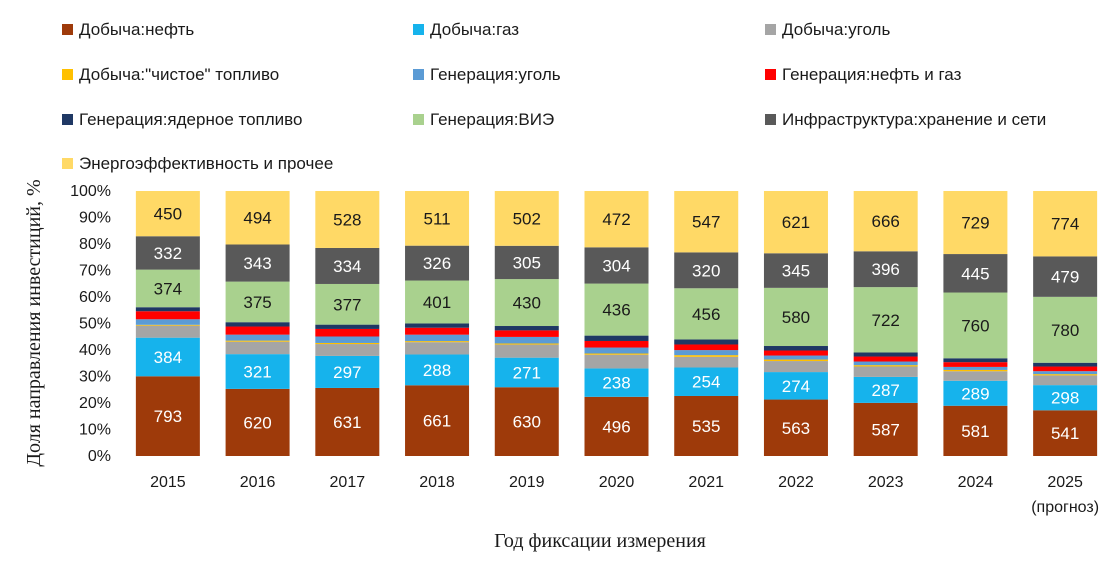  What do you see at coordinates (437, 421) in the screenshot?
I see `data-label: 661` at bounding box center [437, 421].